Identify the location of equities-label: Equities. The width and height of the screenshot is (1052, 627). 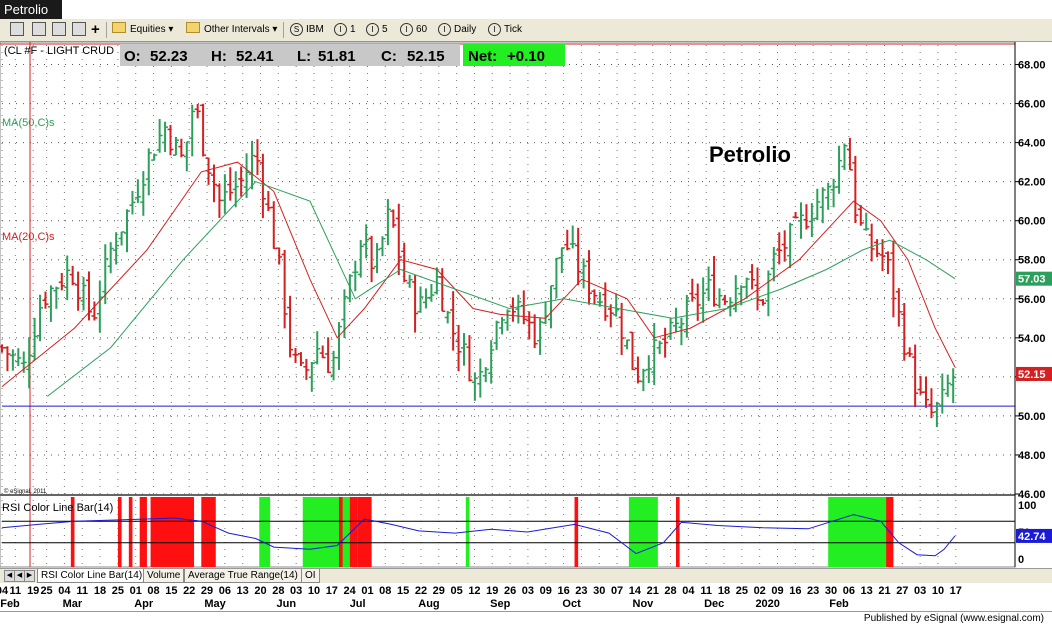
(148, 29).